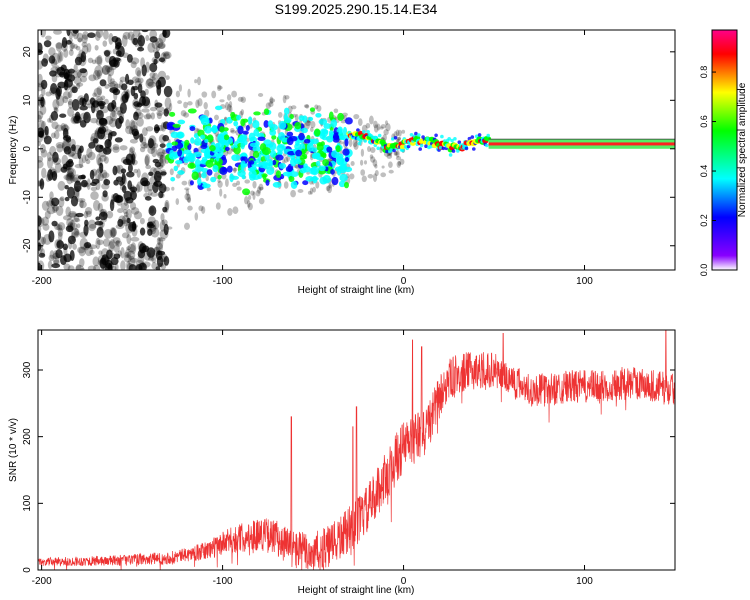 Image resolution: width=750 pixels, height=600 pixels. Describe the element at coordinates (356, 290) in the screenshot. I see `spectrogram-xlabel: Height of straight line (km)` at that location.